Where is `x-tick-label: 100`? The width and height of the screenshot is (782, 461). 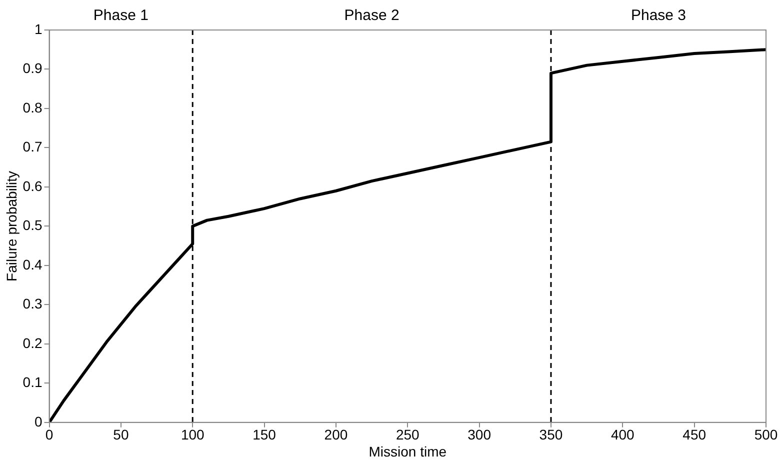 x-tick-label: 100 is located at coordinates (192, 434).